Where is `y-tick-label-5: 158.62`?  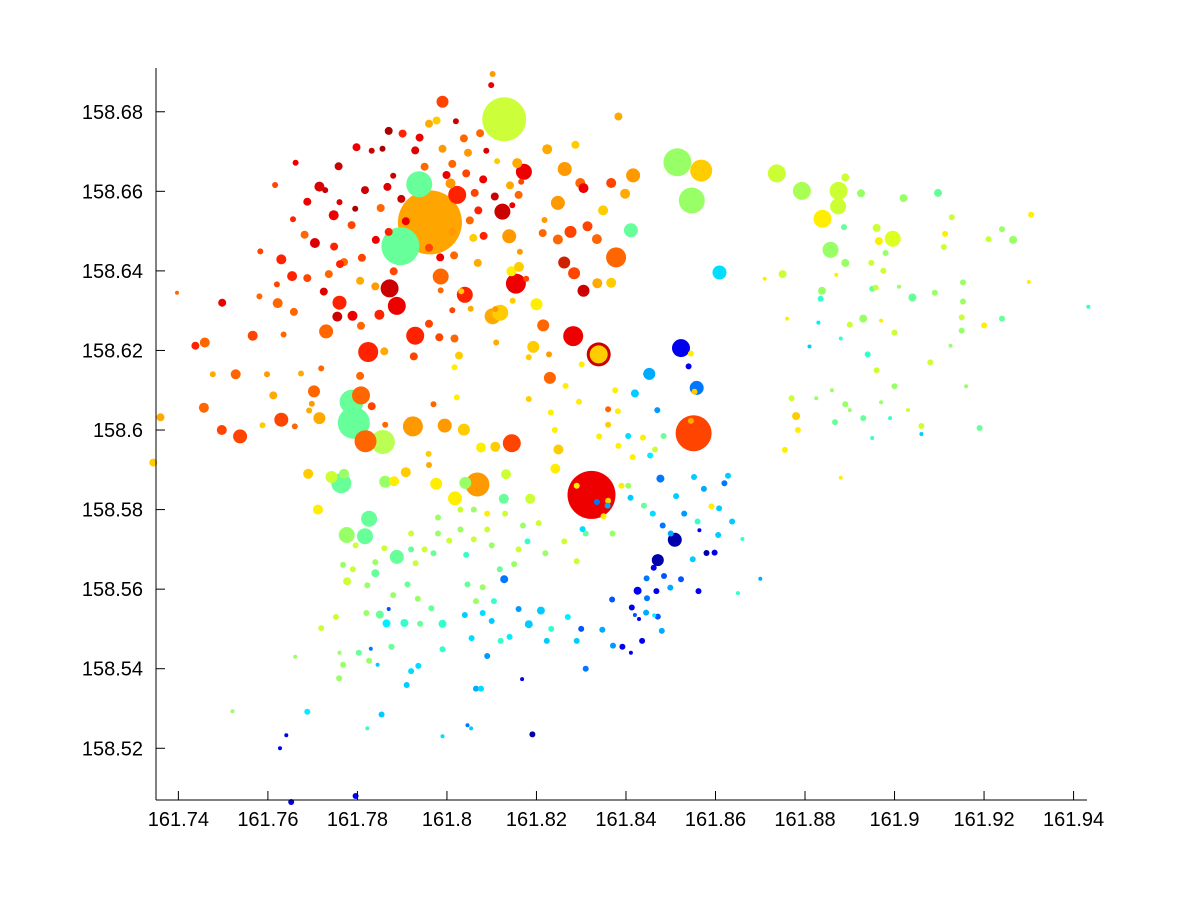
y-tick-label-5: 158.62 is located at coordinates (112, 351).